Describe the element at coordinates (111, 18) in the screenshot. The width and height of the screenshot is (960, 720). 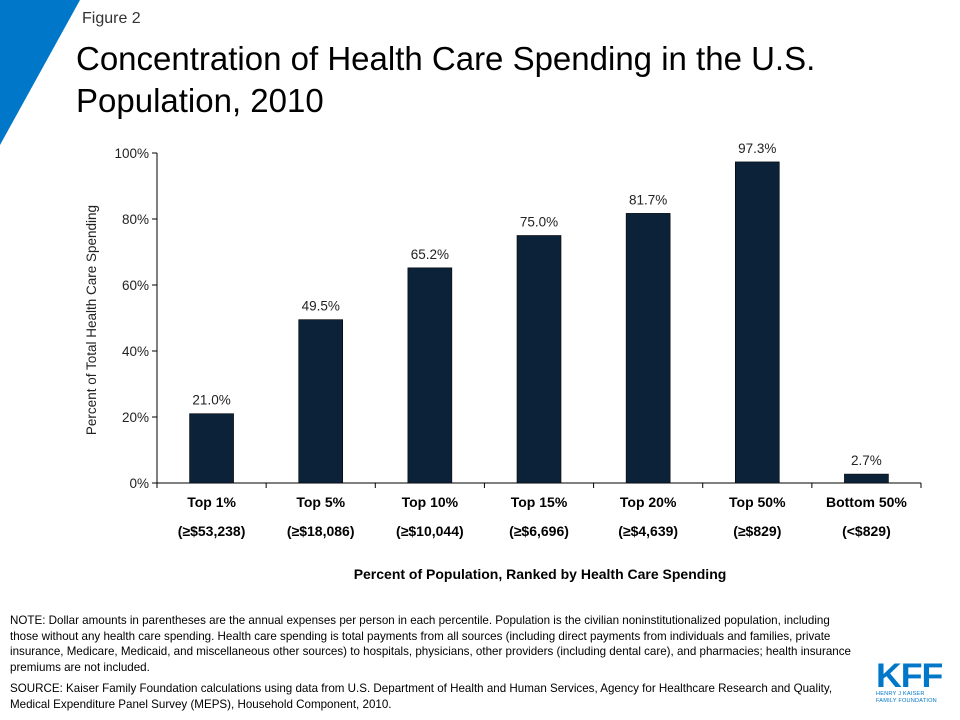
I see `figure-label: Figure 2` at that location.